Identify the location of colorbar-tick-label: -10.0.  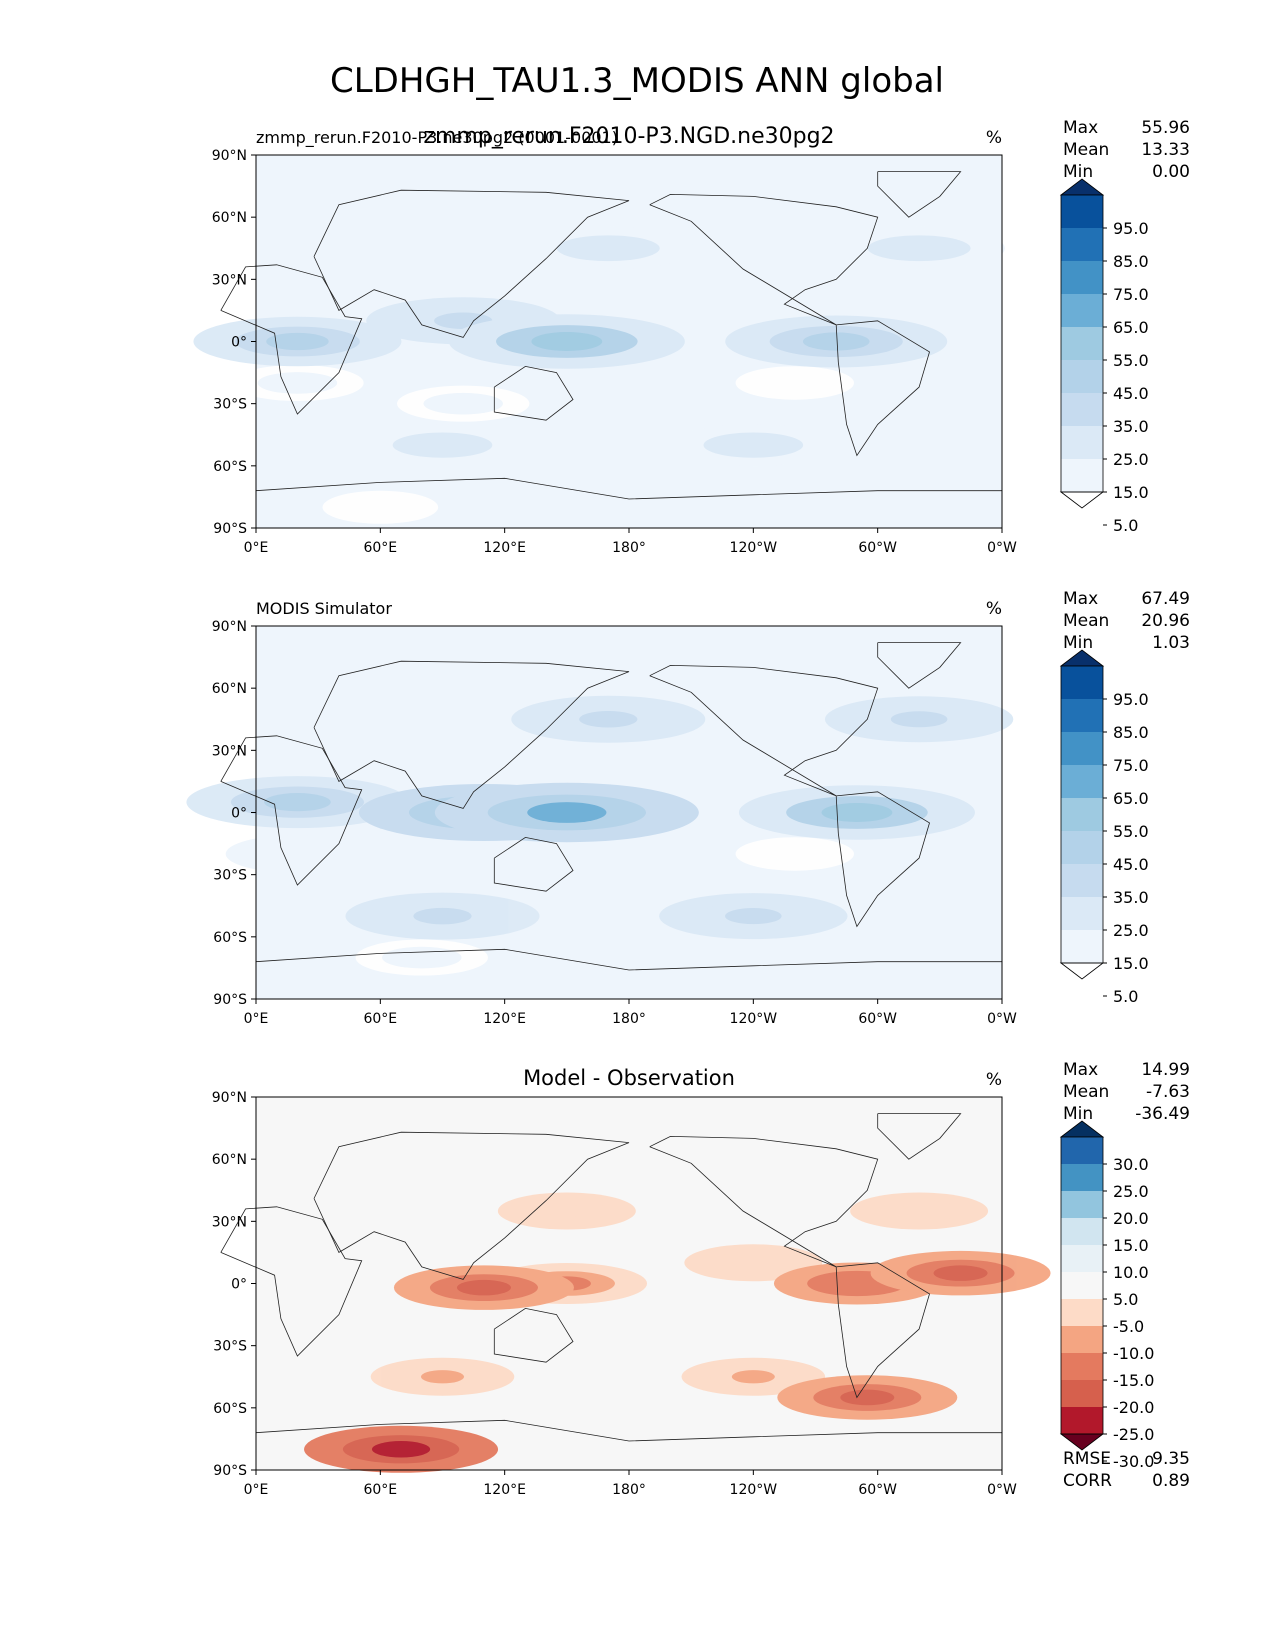
(1133, 1353).